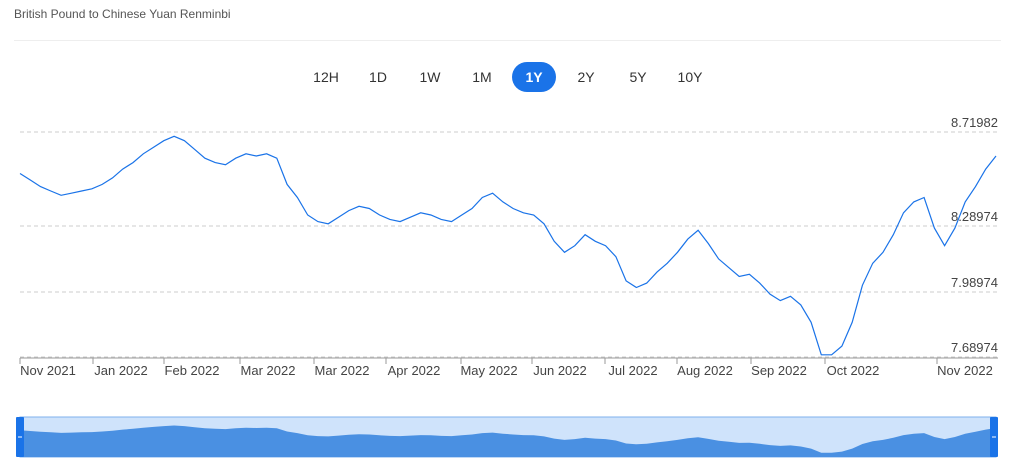 The image size is (1029, 467). I want to click on range-button-5y: 5Y, so click(638, 77).